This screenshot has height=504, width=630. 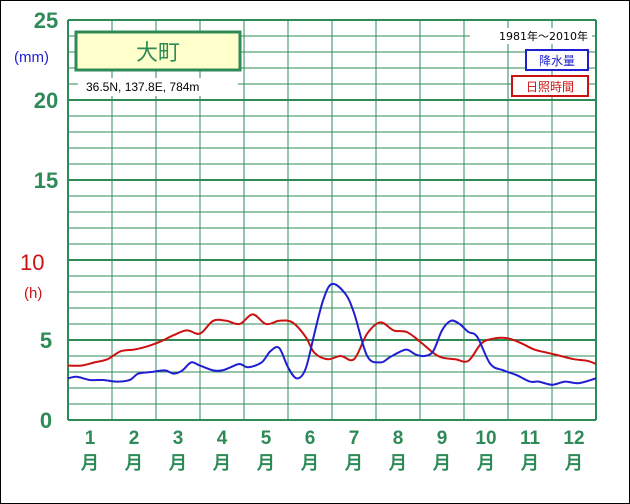 What do you see at coordinates (485, 438) in the screenshot?
I see `month-number-label: 10` at bounding box center [485, 438].